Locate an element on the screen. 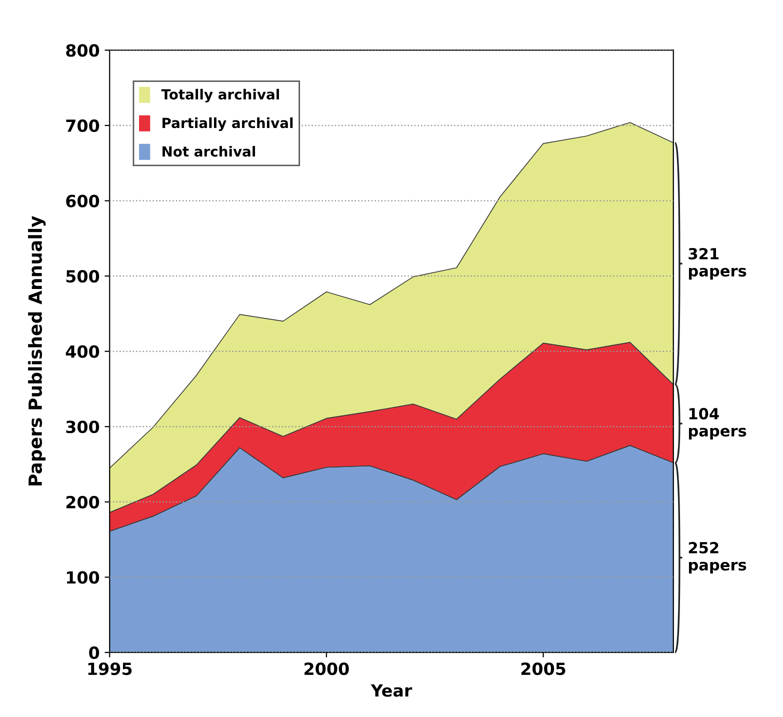 The width and height of the screenshot is (783, 717). text: 321 papers is located at coordinates (717, 264).